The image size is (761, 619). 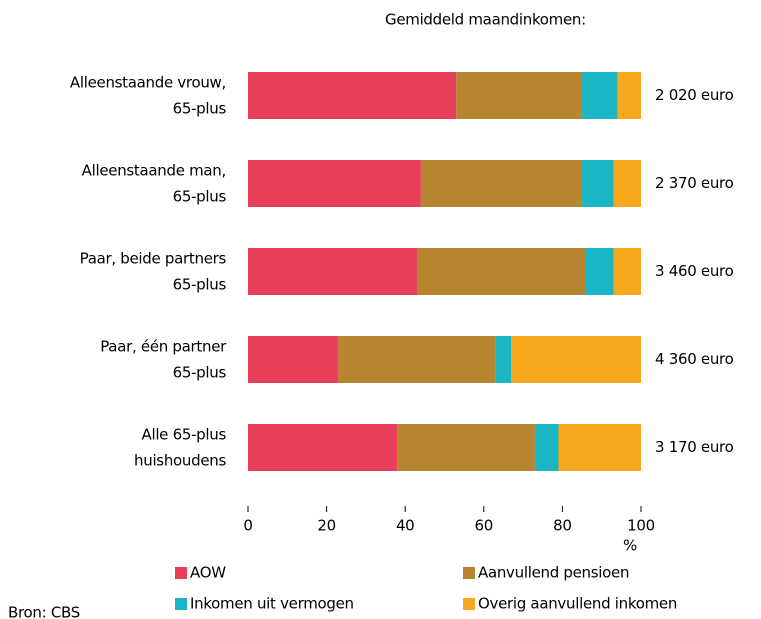 What do you see at coordinates (208, 573) in the screenshot?
I see `legend-label: AOW` at bounding box center [208, 573].